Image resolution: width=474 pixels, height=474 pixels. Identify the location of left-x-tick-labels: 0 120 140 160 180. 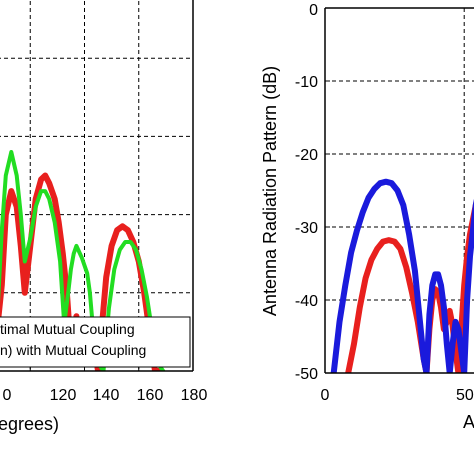
(105, 395).